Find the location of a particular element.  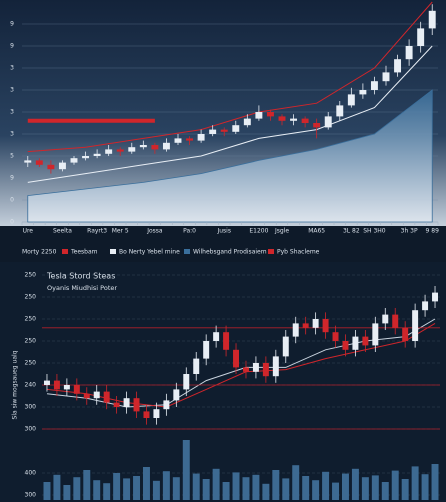

x-tick-label: SH 3H0 is located at coordinates (374, 231).